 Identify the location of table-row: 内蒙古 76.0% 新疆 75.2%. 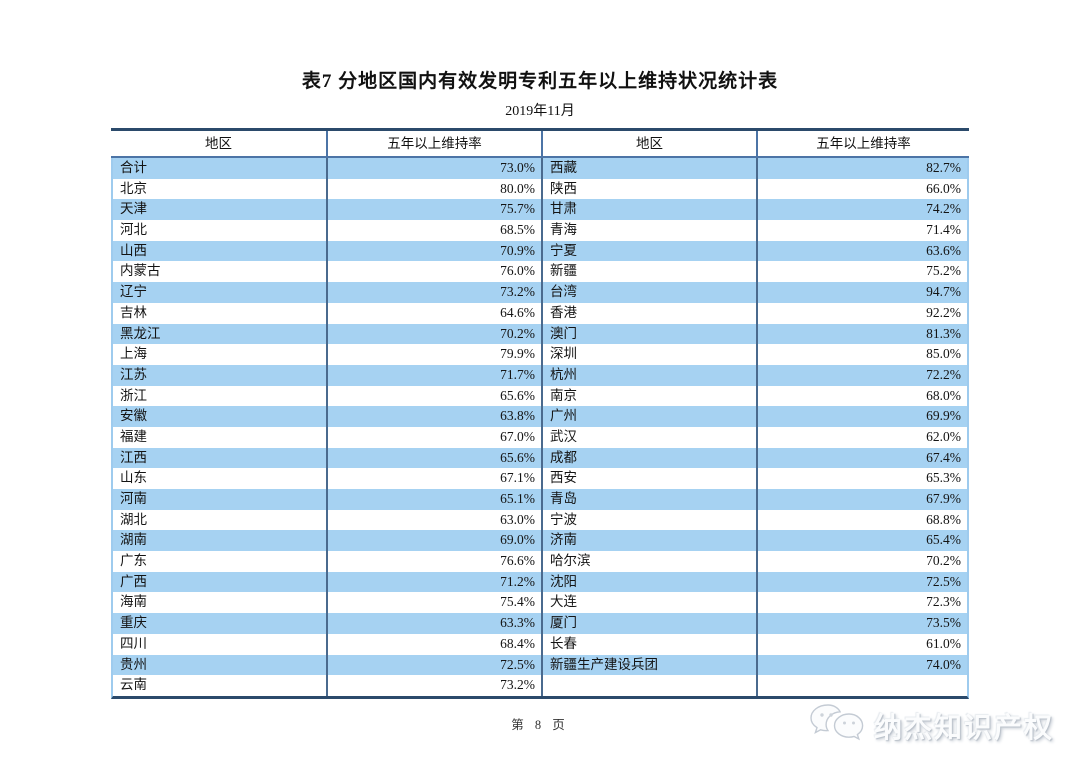
(540, 272).